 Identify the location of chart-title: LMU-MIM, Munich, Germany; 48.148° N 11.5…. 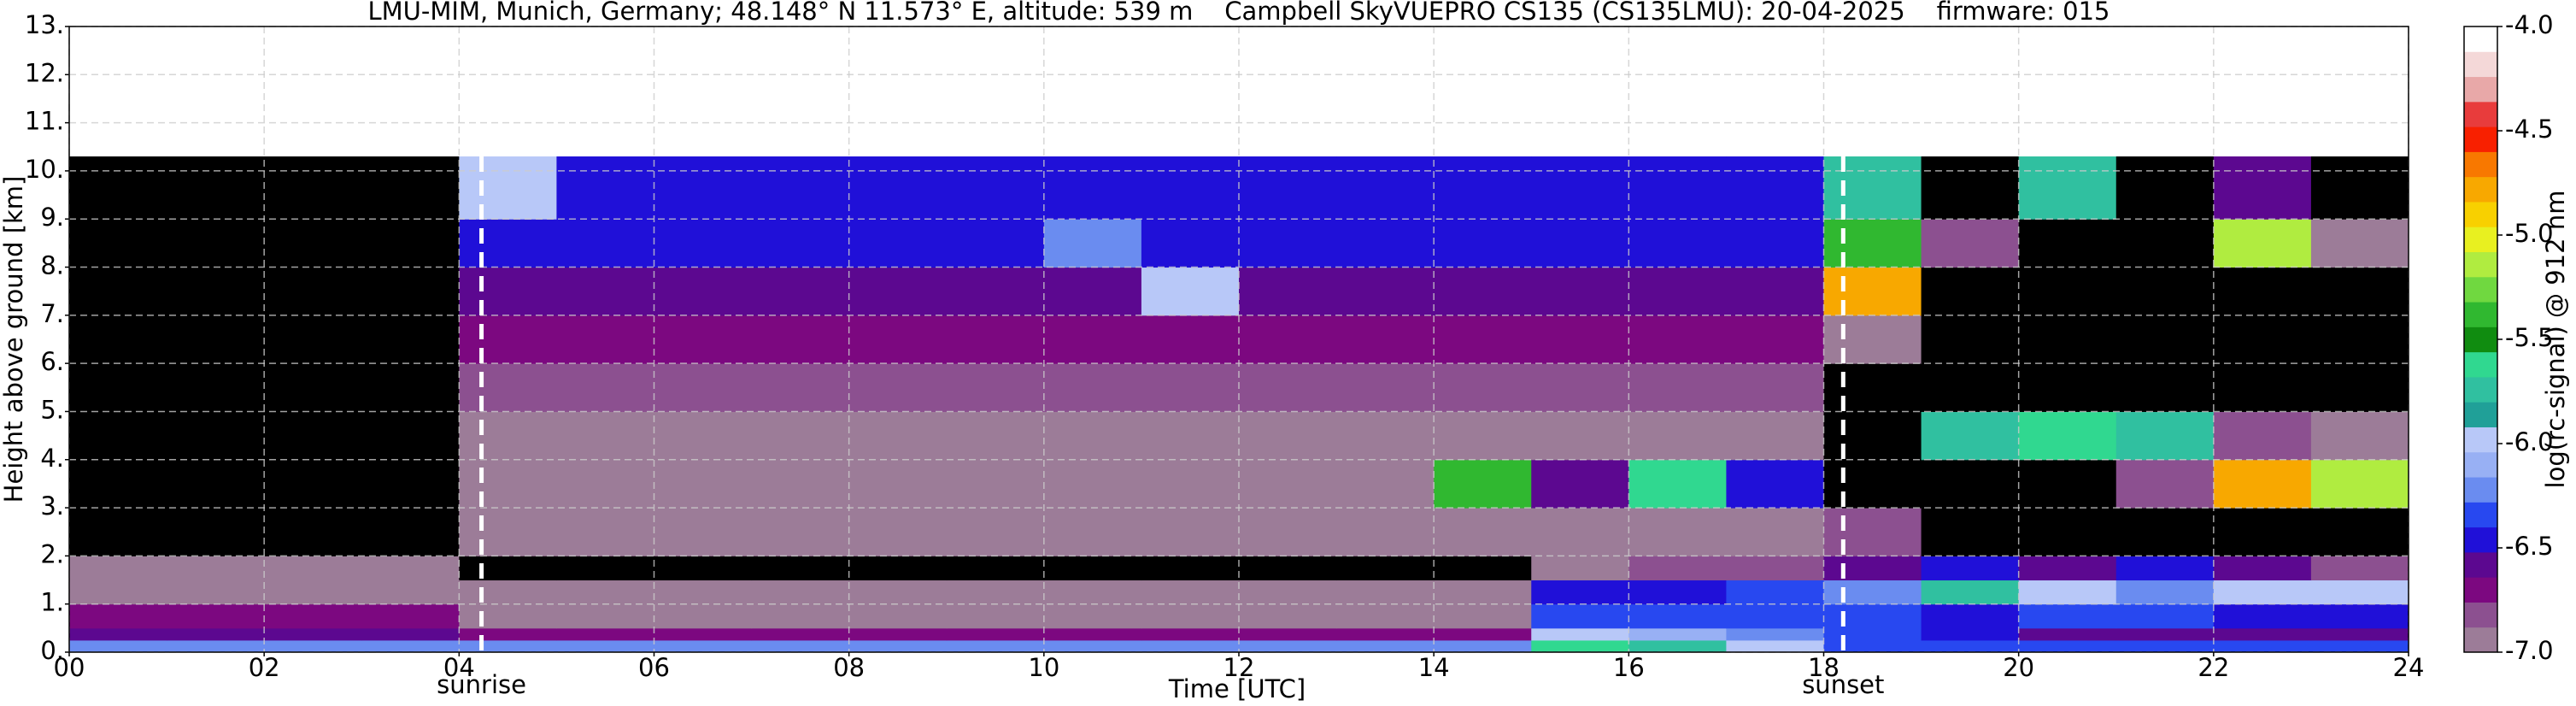
(1239, 13).